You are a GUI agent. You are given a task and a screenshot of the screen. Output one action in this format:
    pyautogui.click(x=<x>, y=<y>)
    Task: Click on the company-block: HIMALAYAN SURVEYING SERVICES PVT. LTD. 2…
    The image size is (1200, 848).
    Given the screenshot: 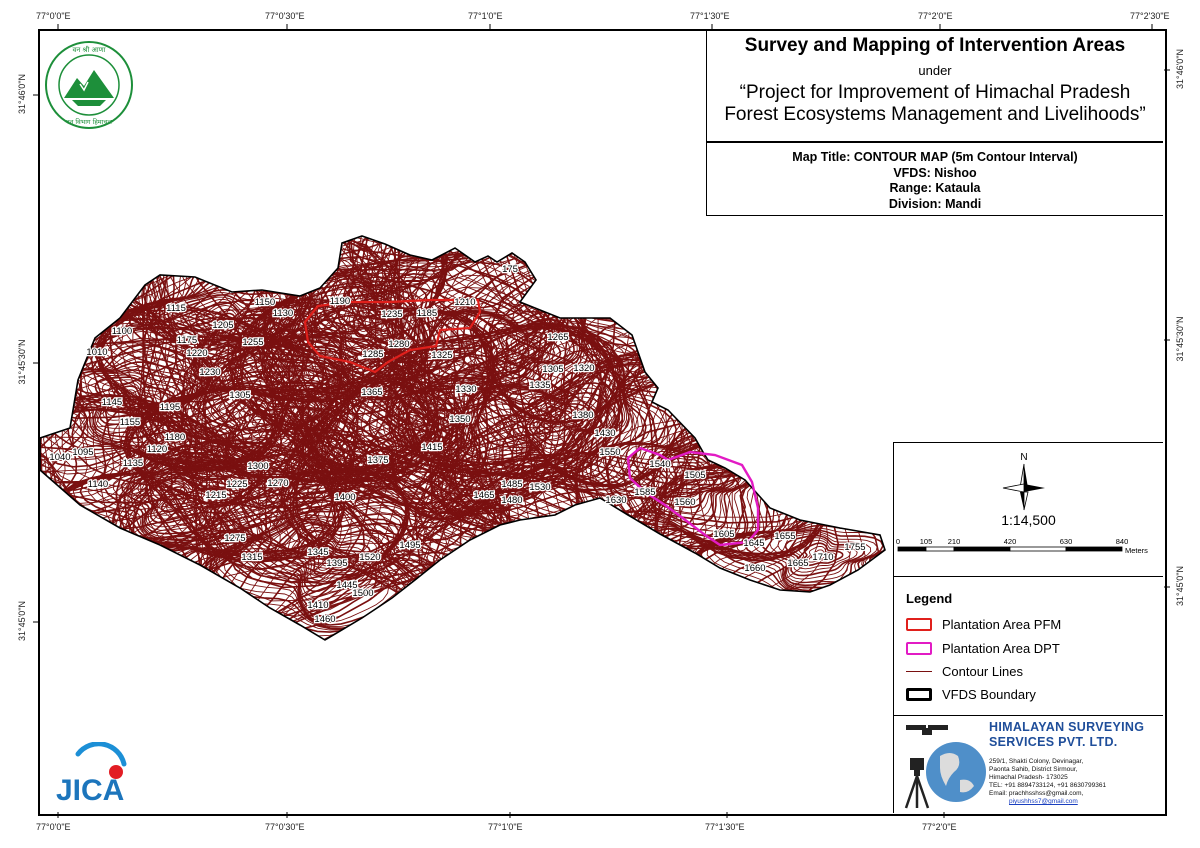 What is the action you would take?
    pyautogui.click(x=1028, y=764)
    